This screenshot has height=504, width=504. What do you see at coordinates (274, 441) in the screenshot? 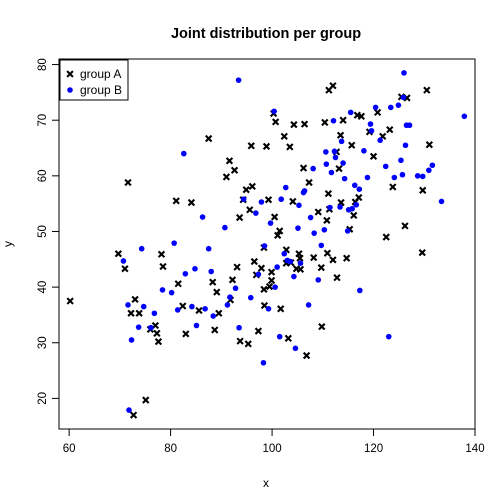
I see `x-axis: 60 80 100 120 140` at bounding box center [274, 441].